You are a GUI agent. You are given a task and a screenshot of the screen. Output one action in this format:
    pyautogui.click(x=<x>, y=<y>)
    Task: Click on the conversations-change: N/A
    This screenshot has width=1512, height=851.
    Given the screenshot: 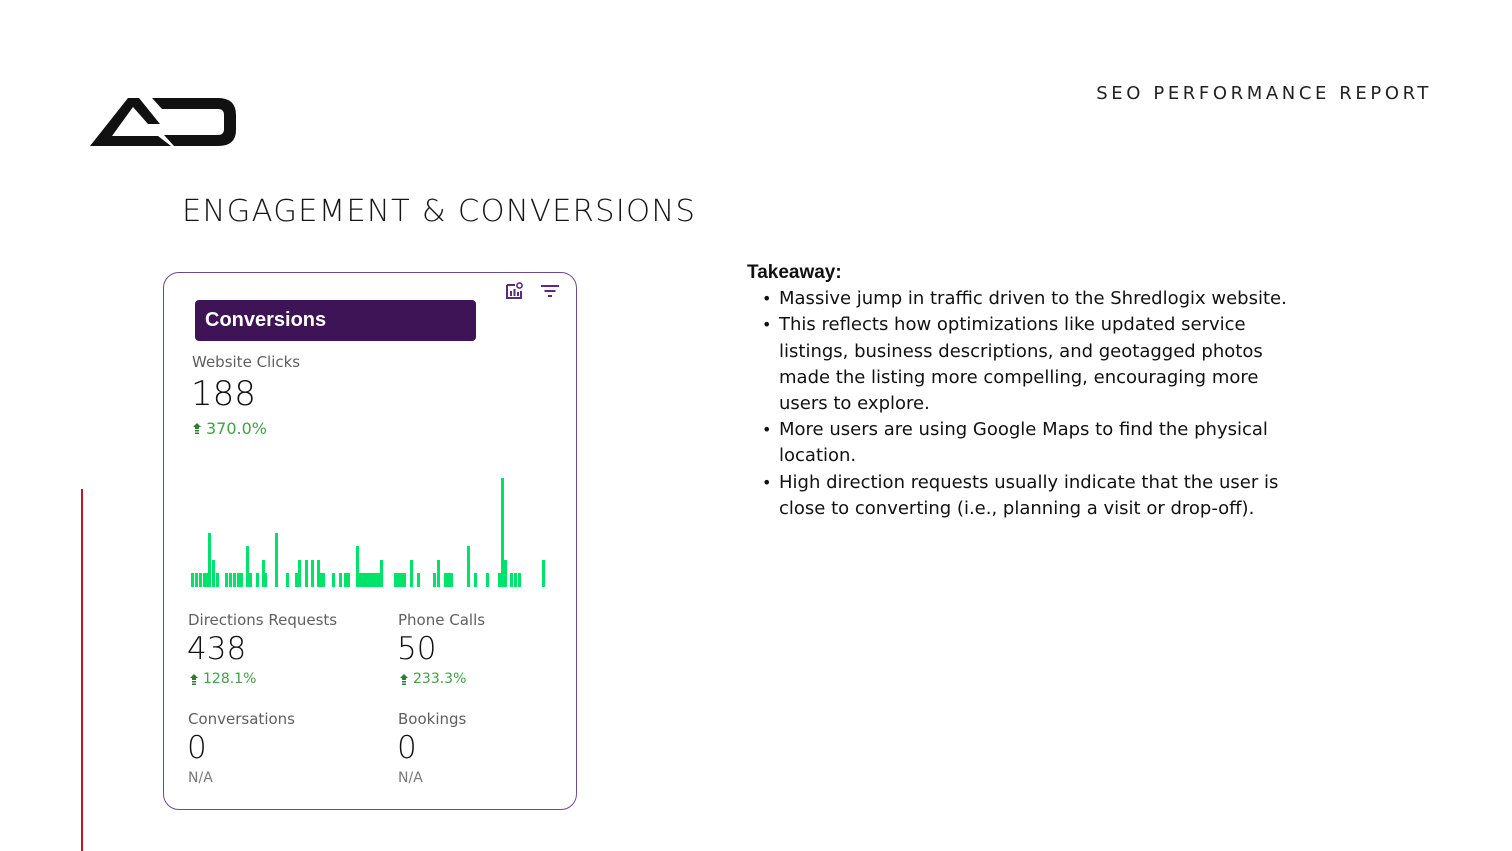 What is the action you would take?
    pyautogui.click(x=200, y=778)
    